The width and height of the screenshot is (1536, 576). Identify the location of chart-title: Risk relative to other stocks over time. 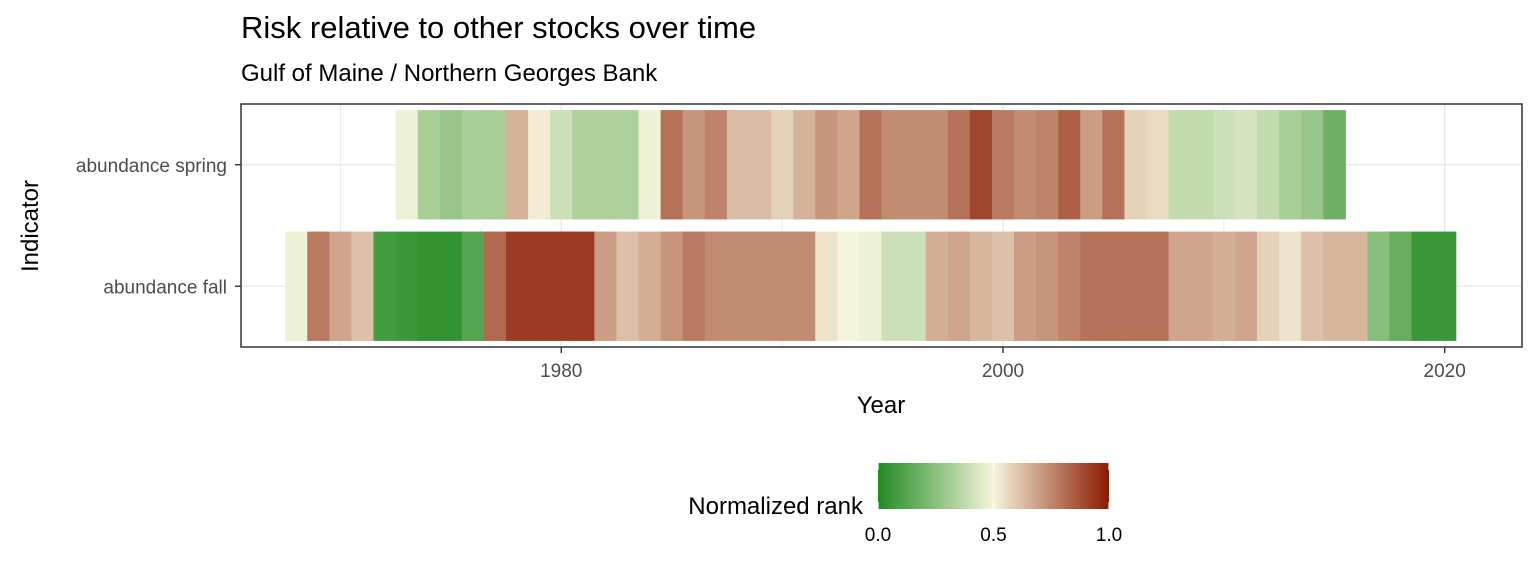
(499, 27).